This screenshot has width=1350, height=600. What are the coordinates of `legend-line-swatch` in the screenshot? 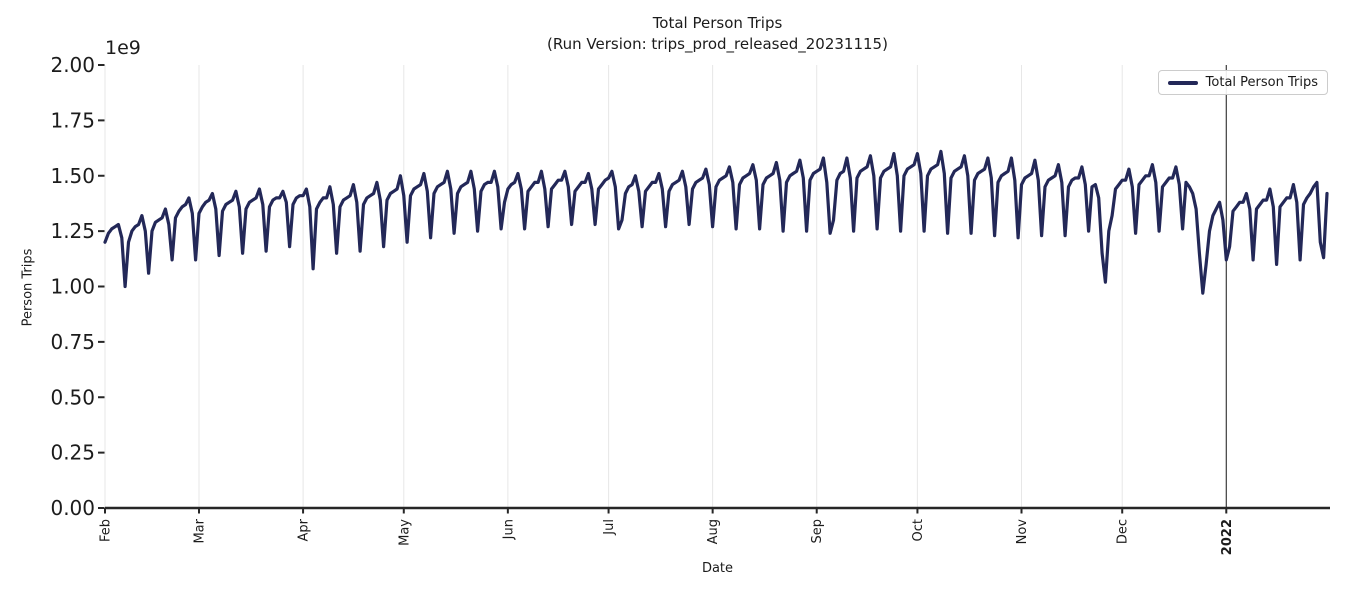 It's located at (1182, 82).